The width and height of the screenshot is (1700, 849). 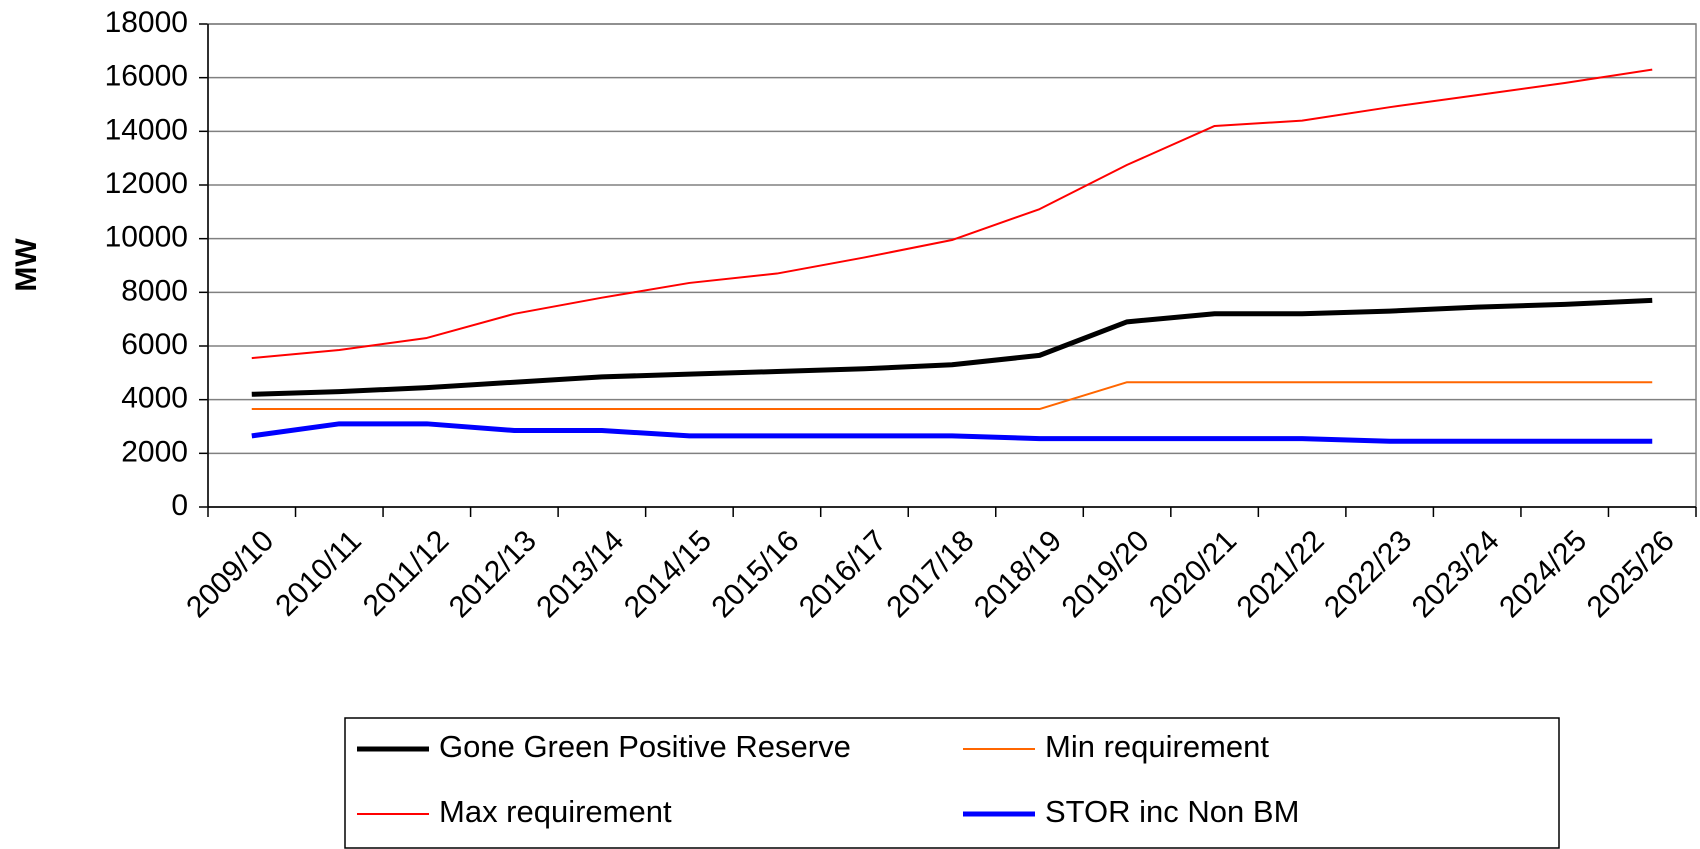 I want to click on y-tick-label: 16000, so click(x=146, y=76).